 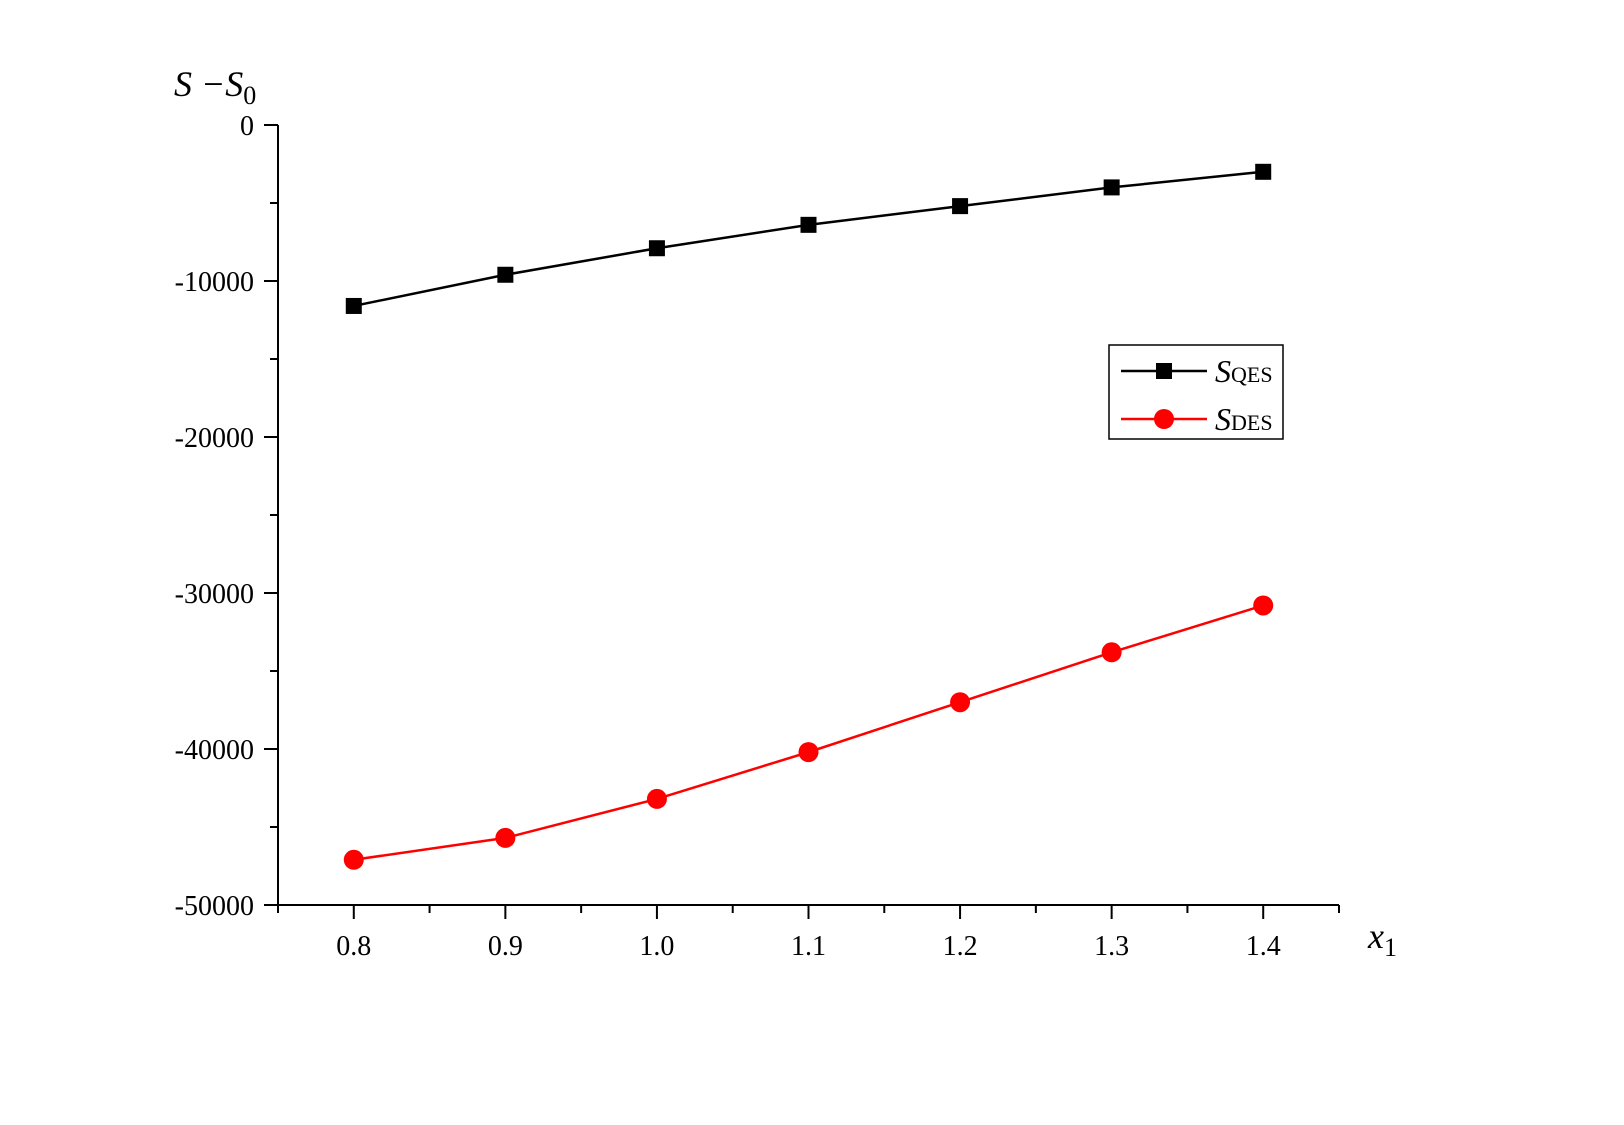 What do you see at coordinates (1263, 946) in the screenshot?
I see `x-tick-label: 1.4` at bounding box center [1263, 946].